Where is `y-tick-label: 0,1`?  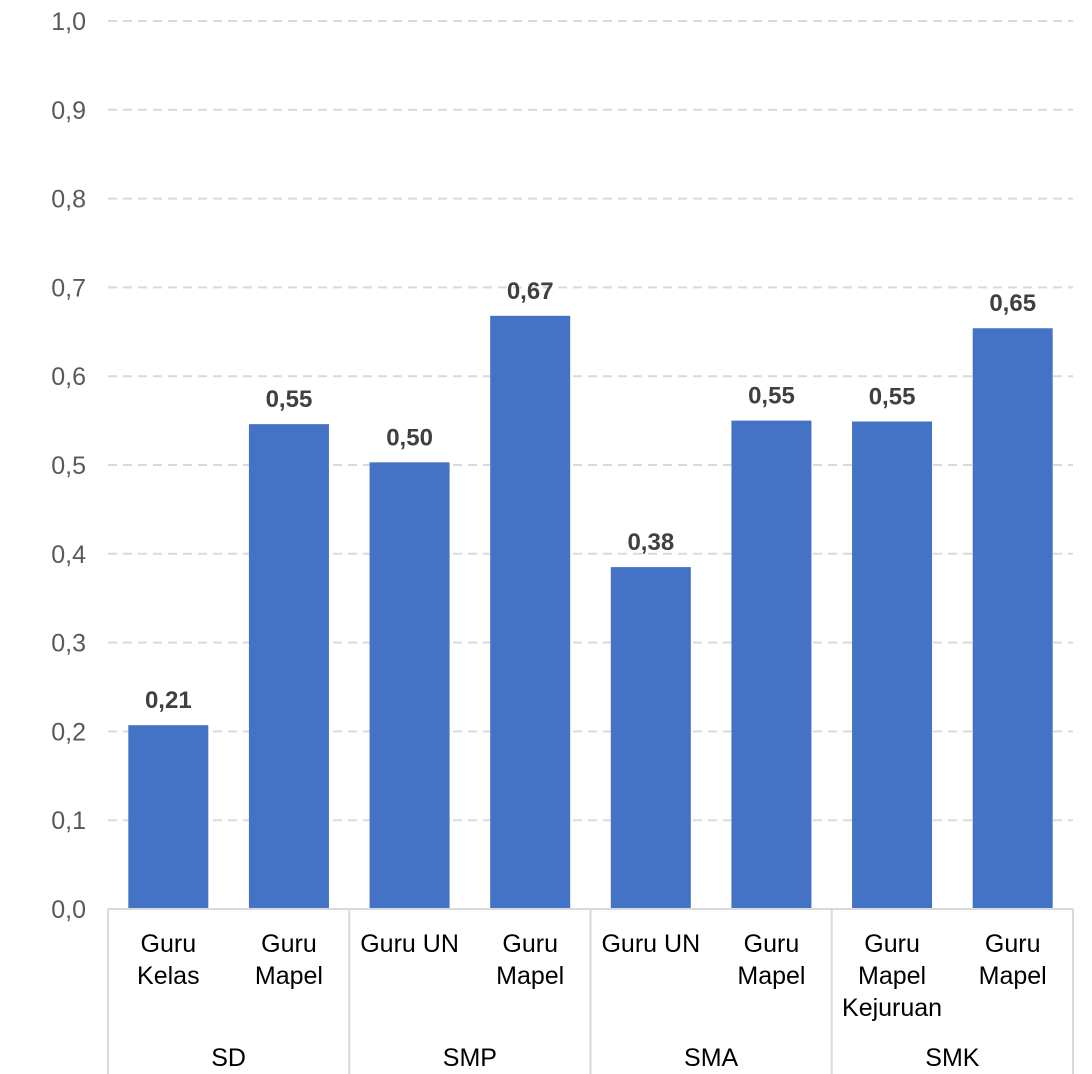
y-tick-label: 0,1 is located at coordinates (68, 821).